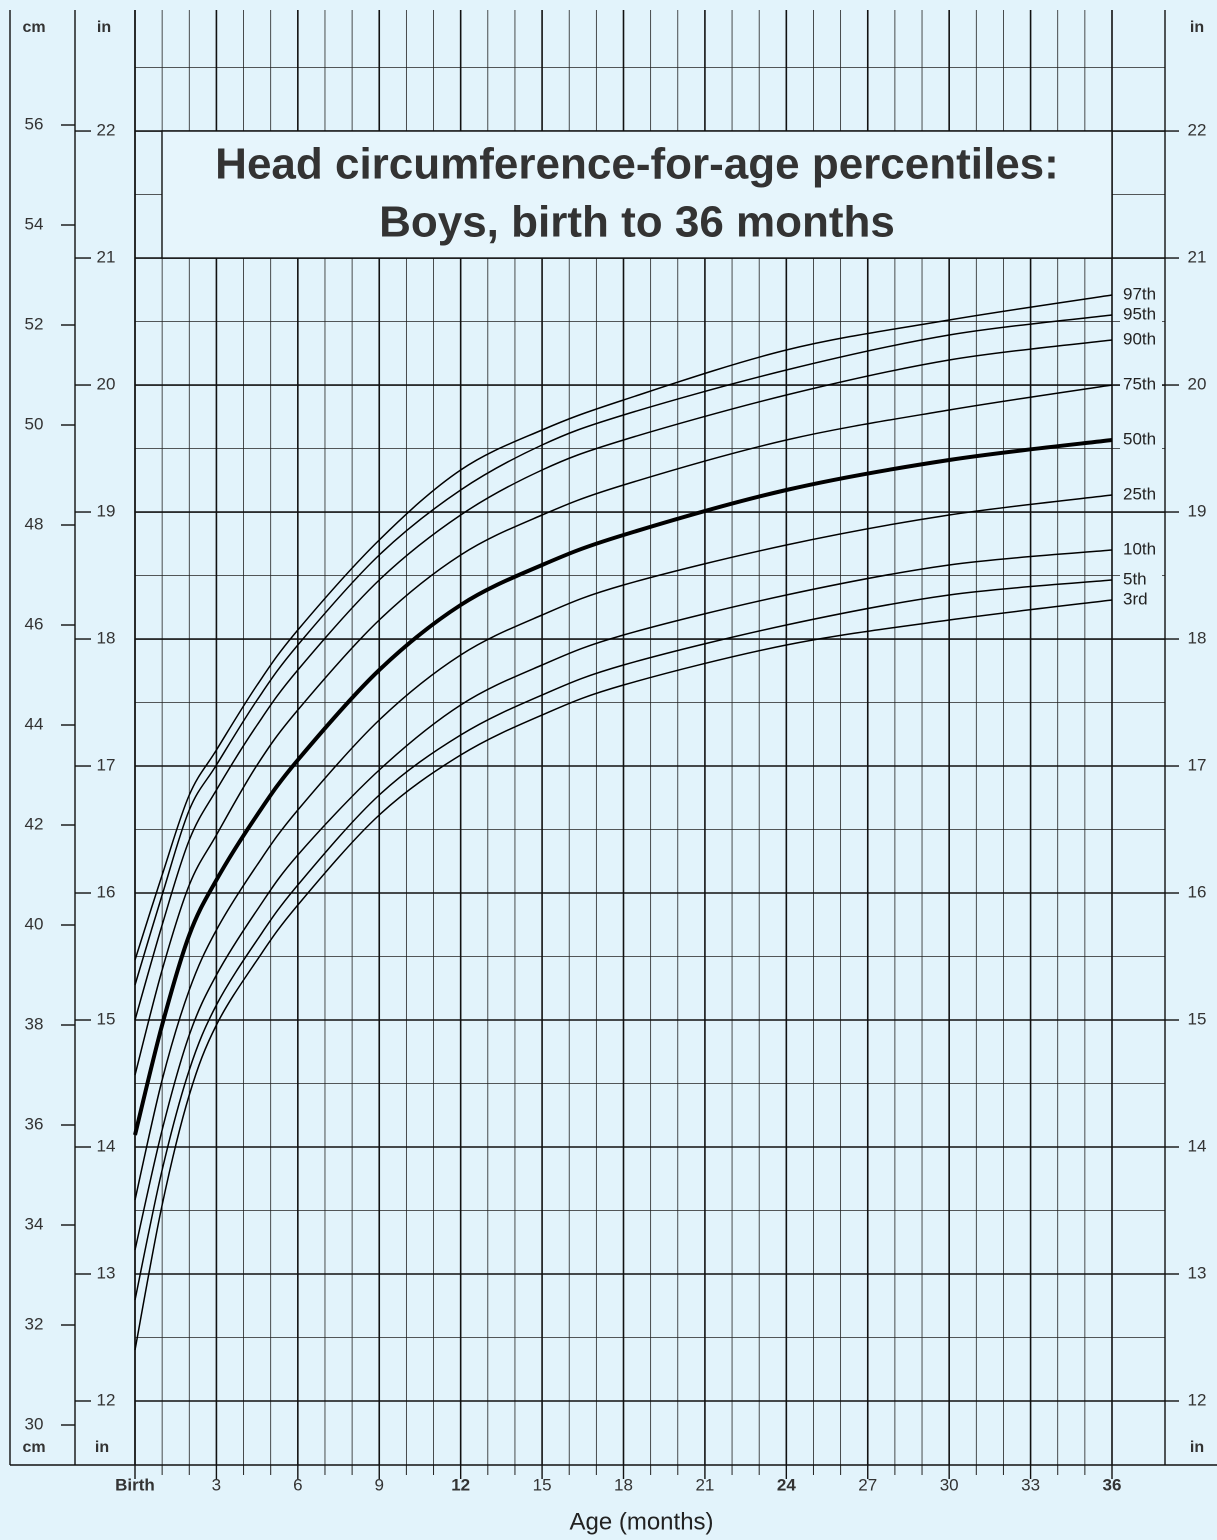 The width and height of the screenshot is (1217, 1540). What do you see at coordinates (106, 257) in the screenshot?
I see `y2-tick-label-left: 21` at bounding box center [106, 257].